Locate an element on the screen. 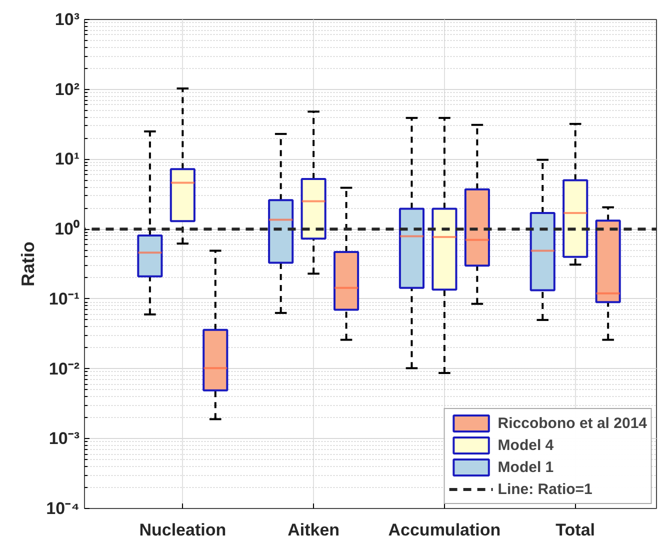  y-tick-label: 10⁻³ is located at coordinates (64, 438).